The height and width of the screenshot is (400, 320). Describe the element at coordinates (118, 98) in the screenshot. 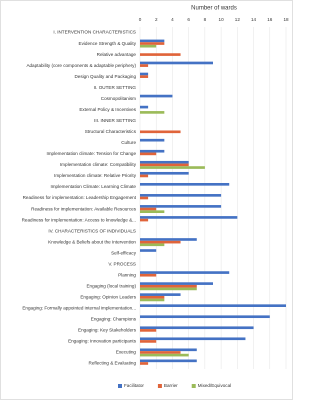

I see `category-label: Cosmopolitanism` at that location.